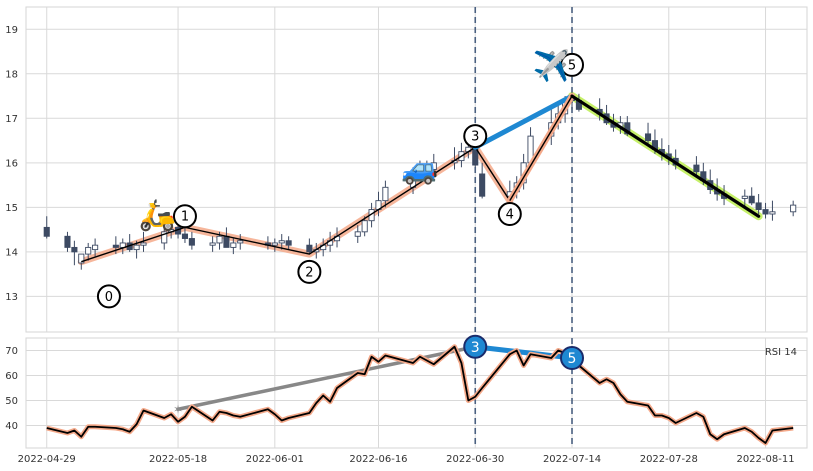 The width and height of the screenshot is (813, 471). I want to click on wave-label-text: 0, so click(109, 297).